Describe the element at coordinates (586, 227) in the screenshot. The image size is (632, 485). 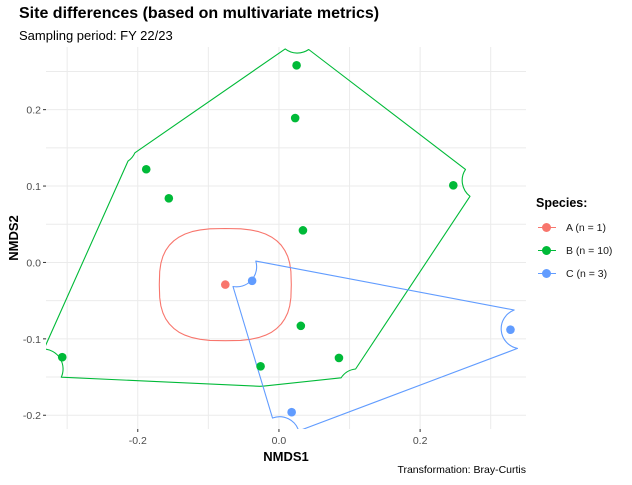
I see `legend-label-a: A (n = 1)` at that location.